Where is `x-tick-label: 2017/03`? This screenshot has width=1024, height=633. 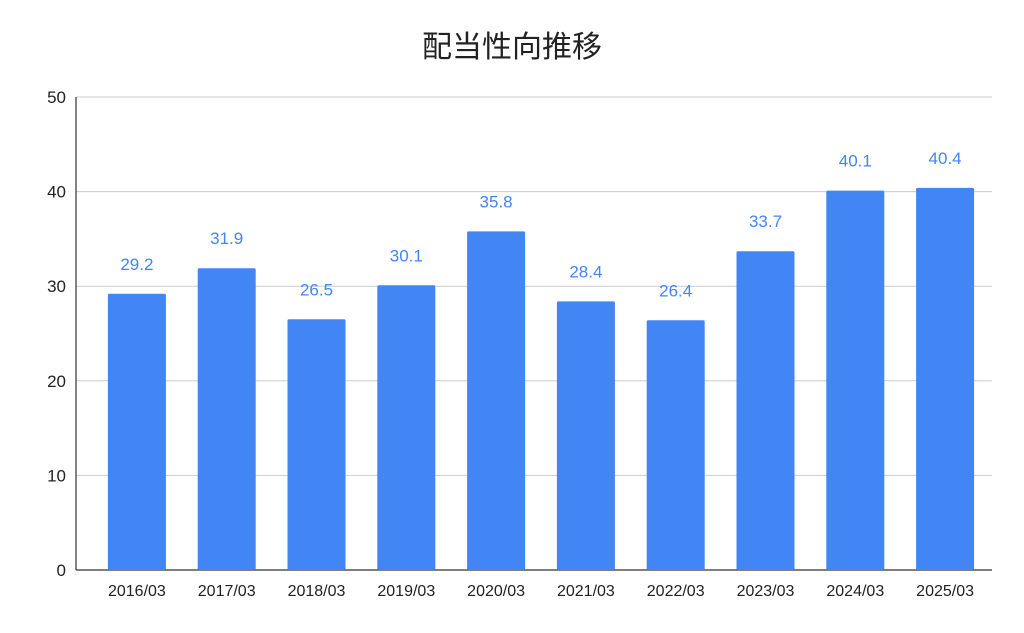
x-tick-label: 2017/03 is located at coordinates (227, 591).